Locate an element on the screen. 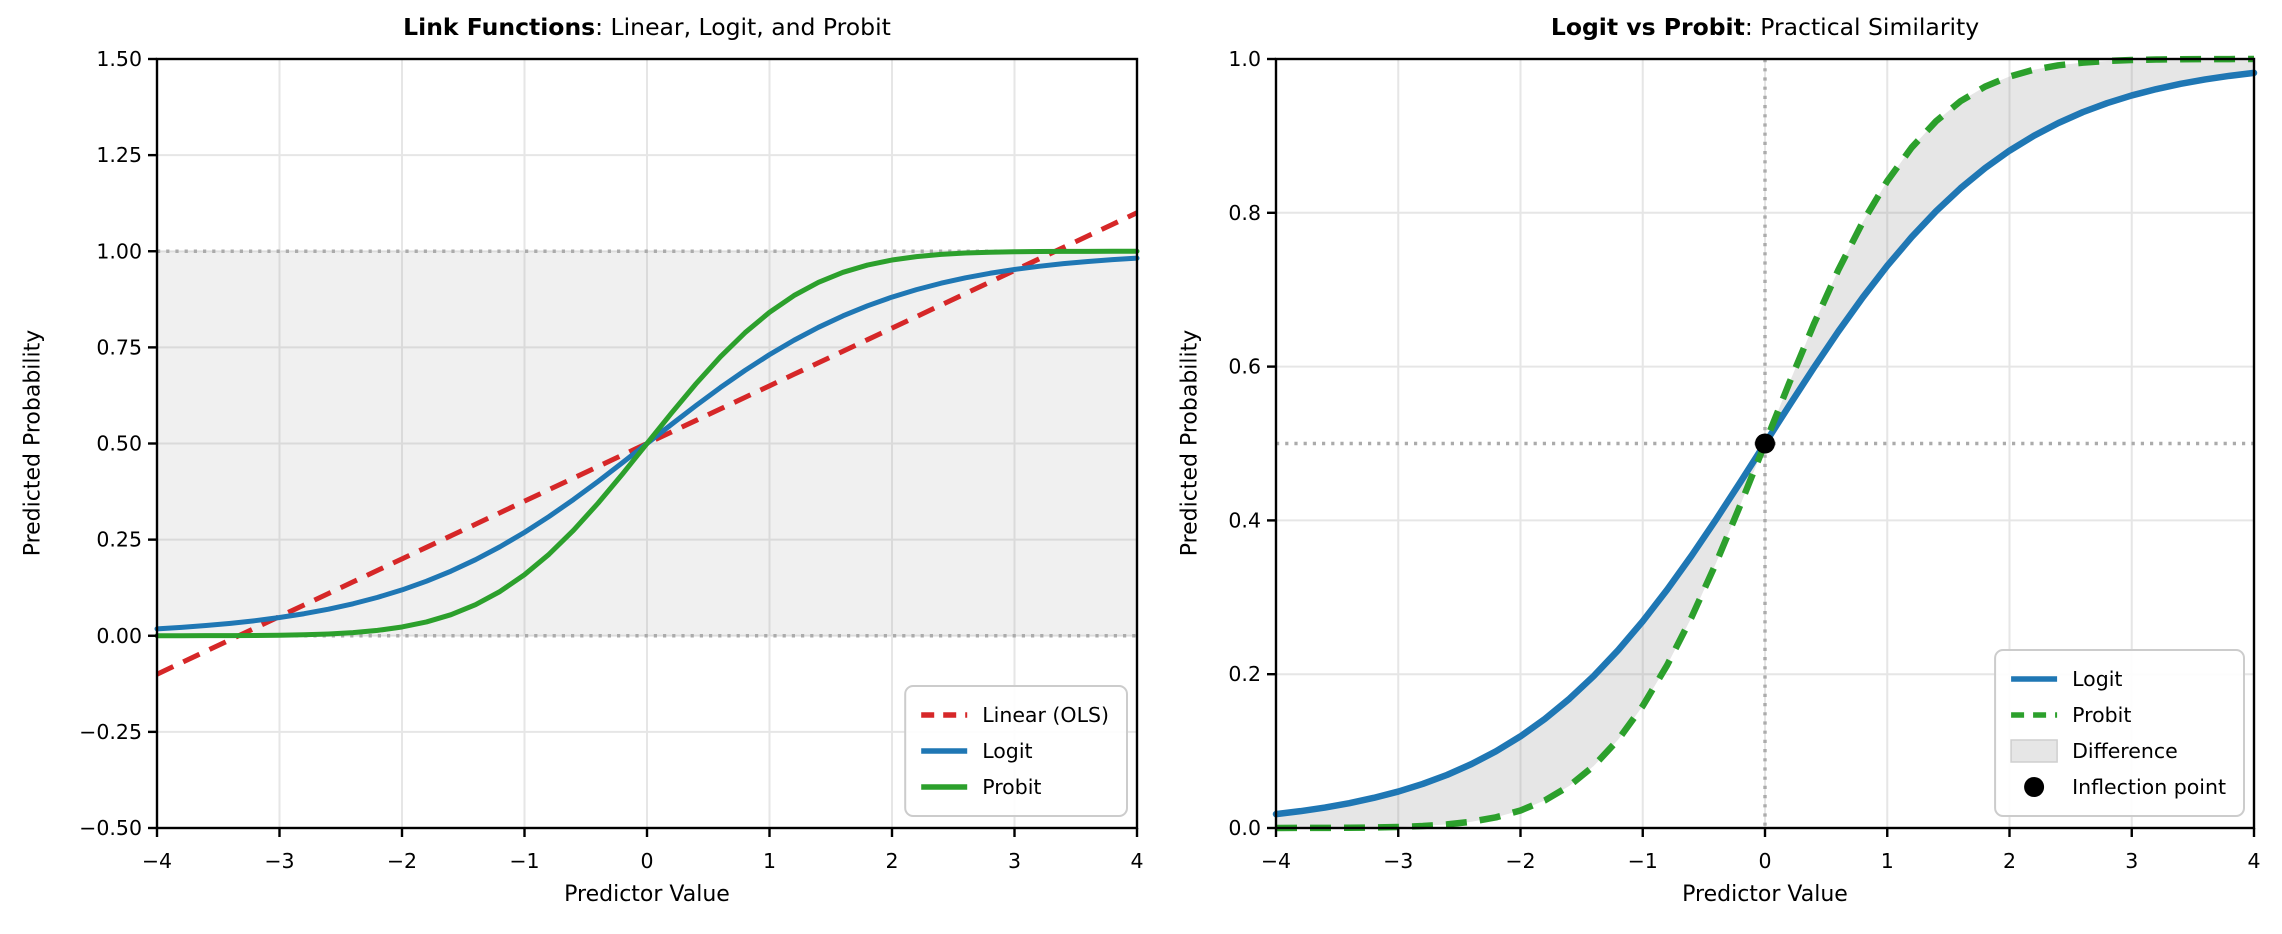 Image resolution: width=2282 pixels, height=934 pixels. svg-text: −0.25 is located at coordinates (110, 732).